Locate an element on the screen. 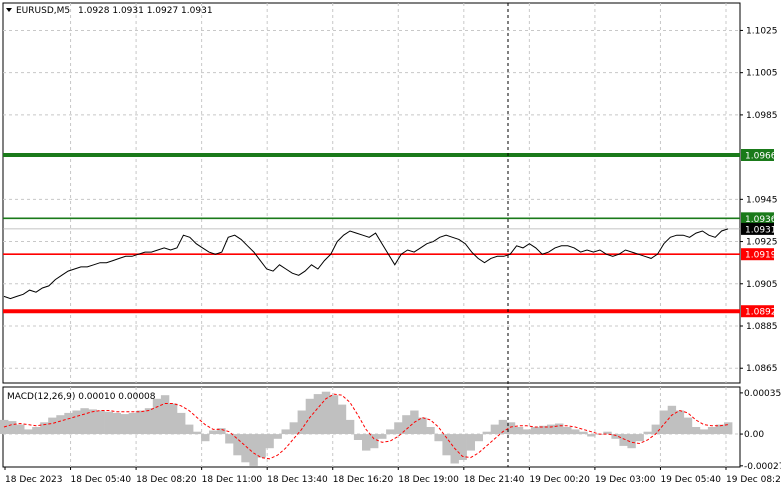 This screenshot has height=489, width=781. time-tick-label: 18 Dec 08:20 is located at coordinates (166, 480).